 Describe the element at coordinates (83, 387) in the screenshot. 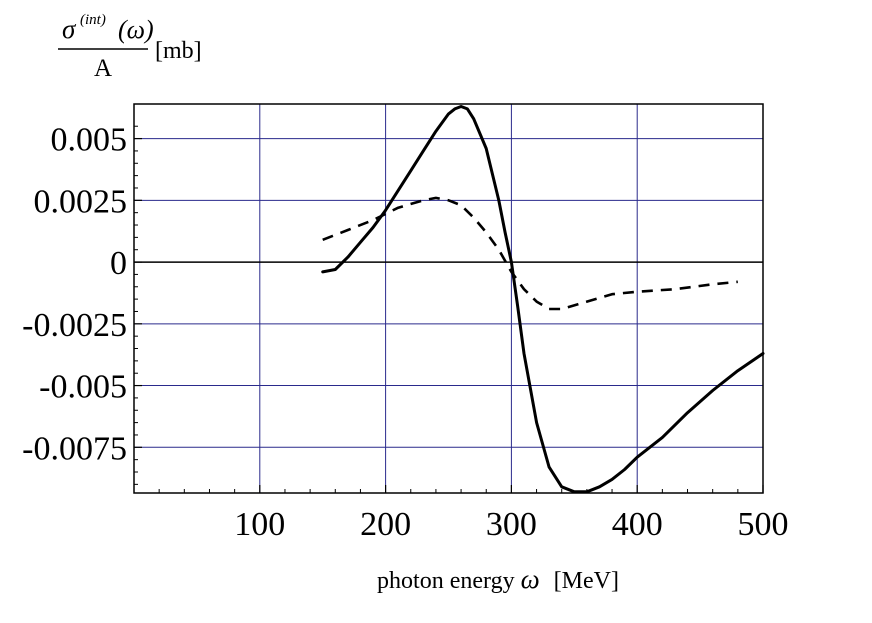

I see `y-tick-label-4: -0.005` at that location.